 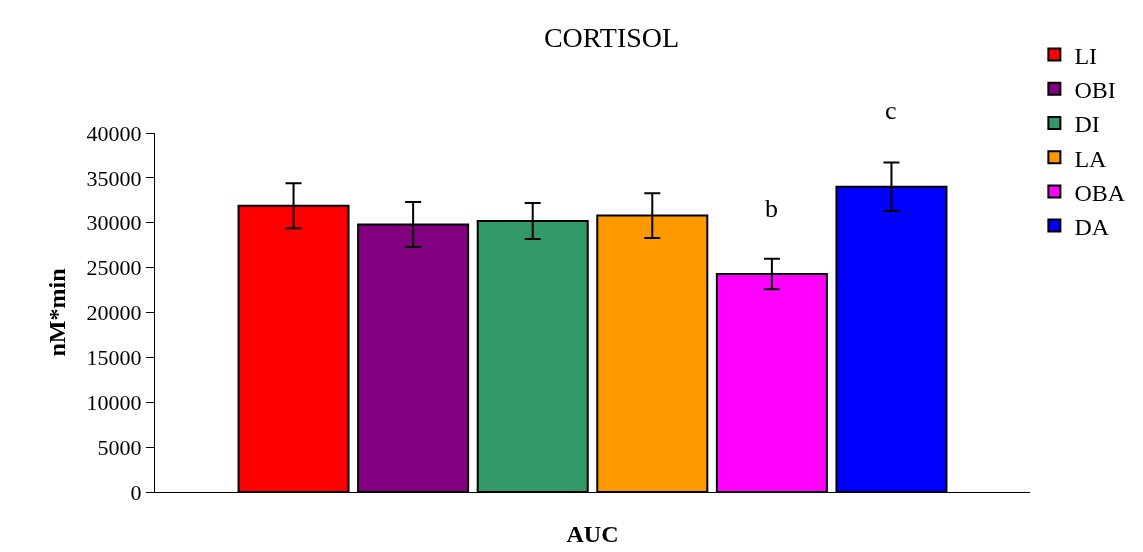 What do you see at coordinates (1100, 192) in the screenshot?
I see `legend-label: OBA` at bounding box center [1100, 192].